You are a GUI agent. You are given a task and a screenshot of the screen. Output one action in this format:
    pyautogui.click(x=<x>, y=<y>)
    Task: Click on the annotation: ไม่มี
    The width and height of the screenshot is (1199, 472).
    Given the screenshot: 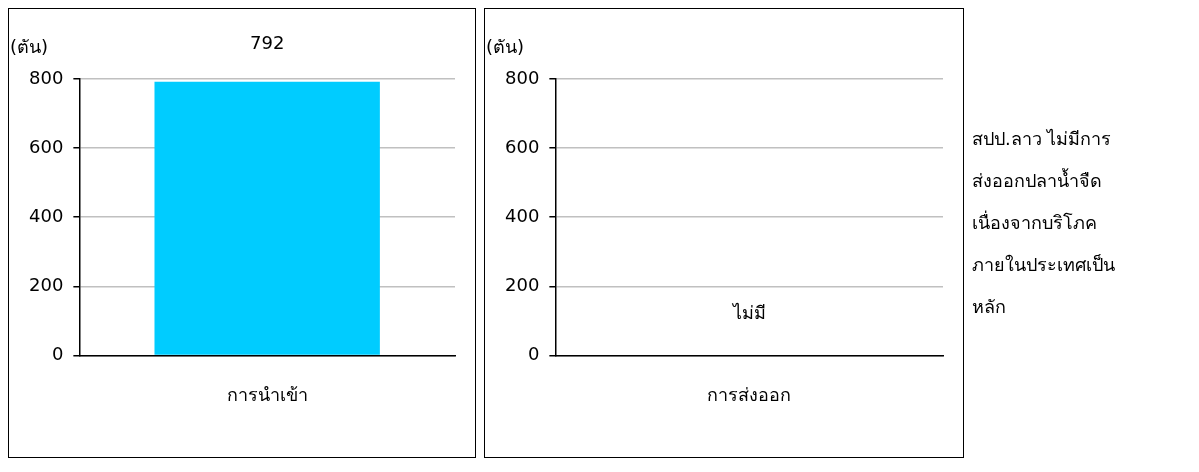 What is the action you would take?
    pyautogui.click(x=748, y=312)
    